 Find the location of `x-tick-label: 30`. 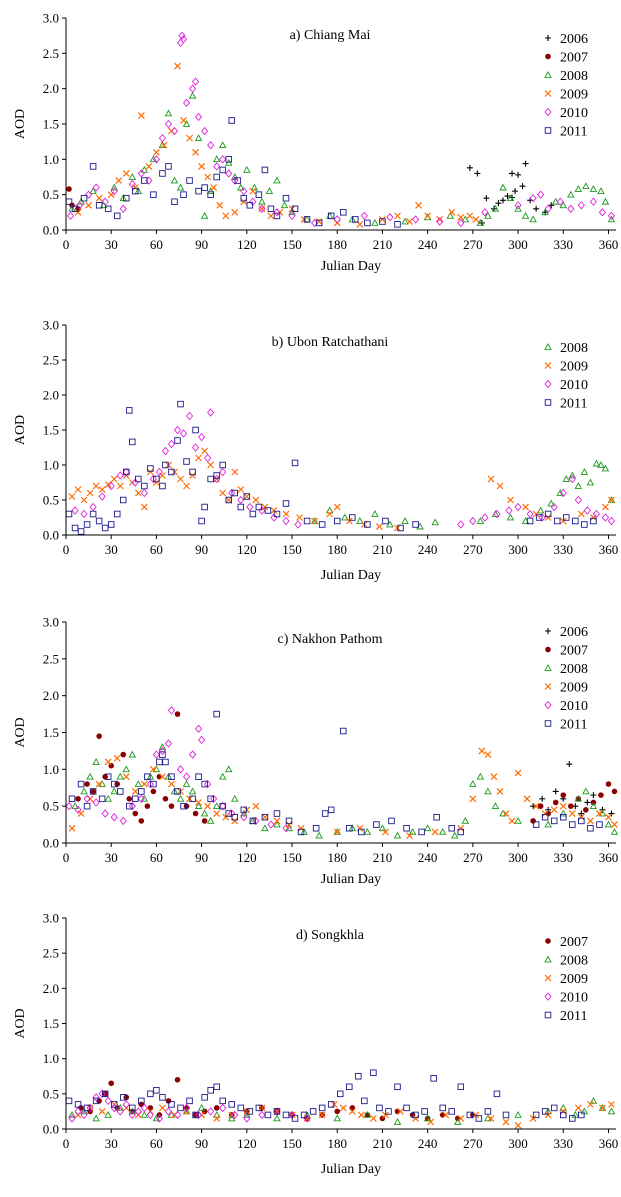

x-tick-label: 30 is located at coordinates (111, 244).